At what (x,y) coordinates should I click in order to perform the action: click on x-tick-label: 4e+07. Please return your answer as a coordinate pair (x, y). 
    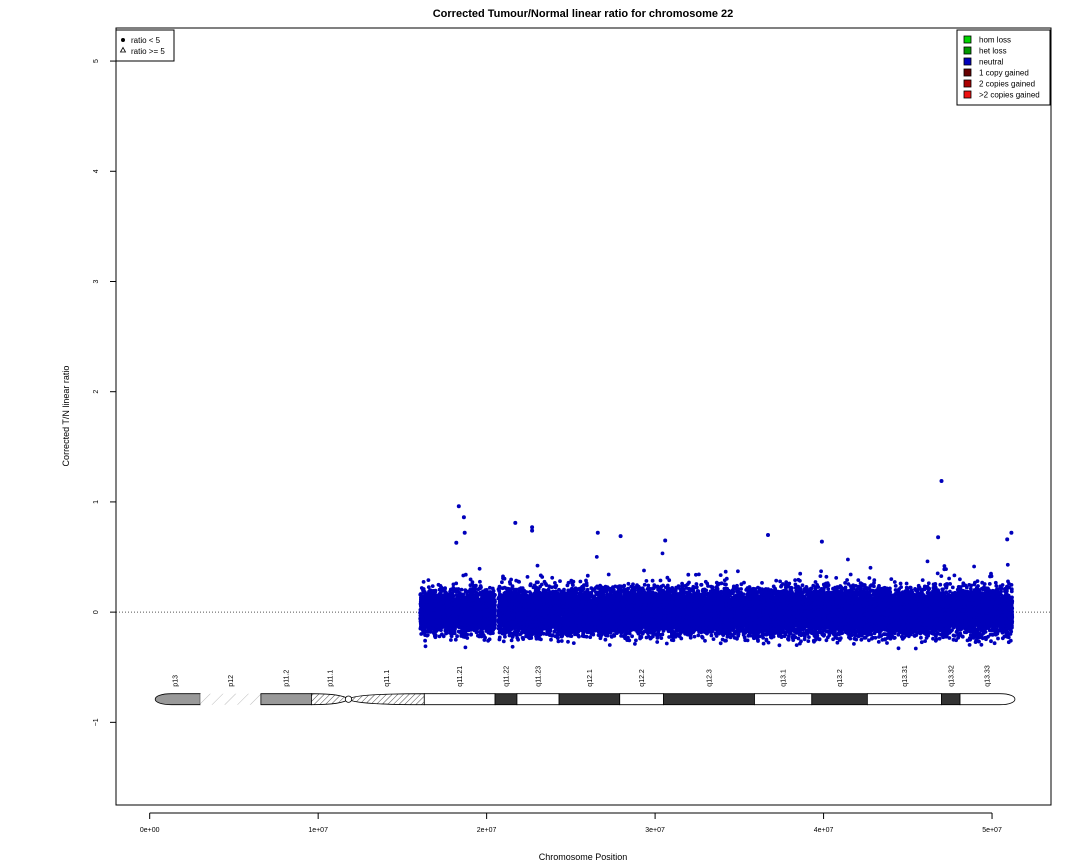
    Looking at the image, I should click on (824, 830).